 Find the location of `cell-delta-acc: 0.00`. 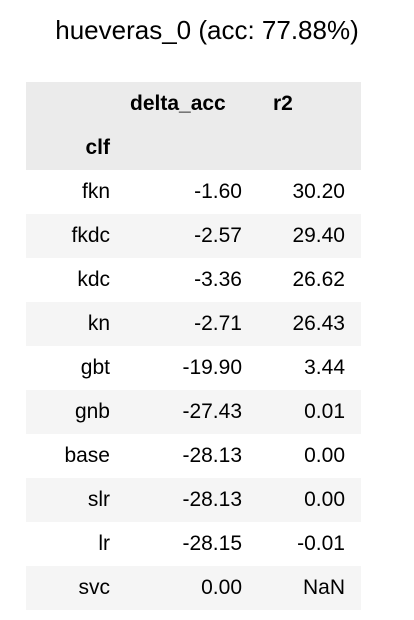

cell-delta-acc: 0.00 is located at coordinates (192, 588).